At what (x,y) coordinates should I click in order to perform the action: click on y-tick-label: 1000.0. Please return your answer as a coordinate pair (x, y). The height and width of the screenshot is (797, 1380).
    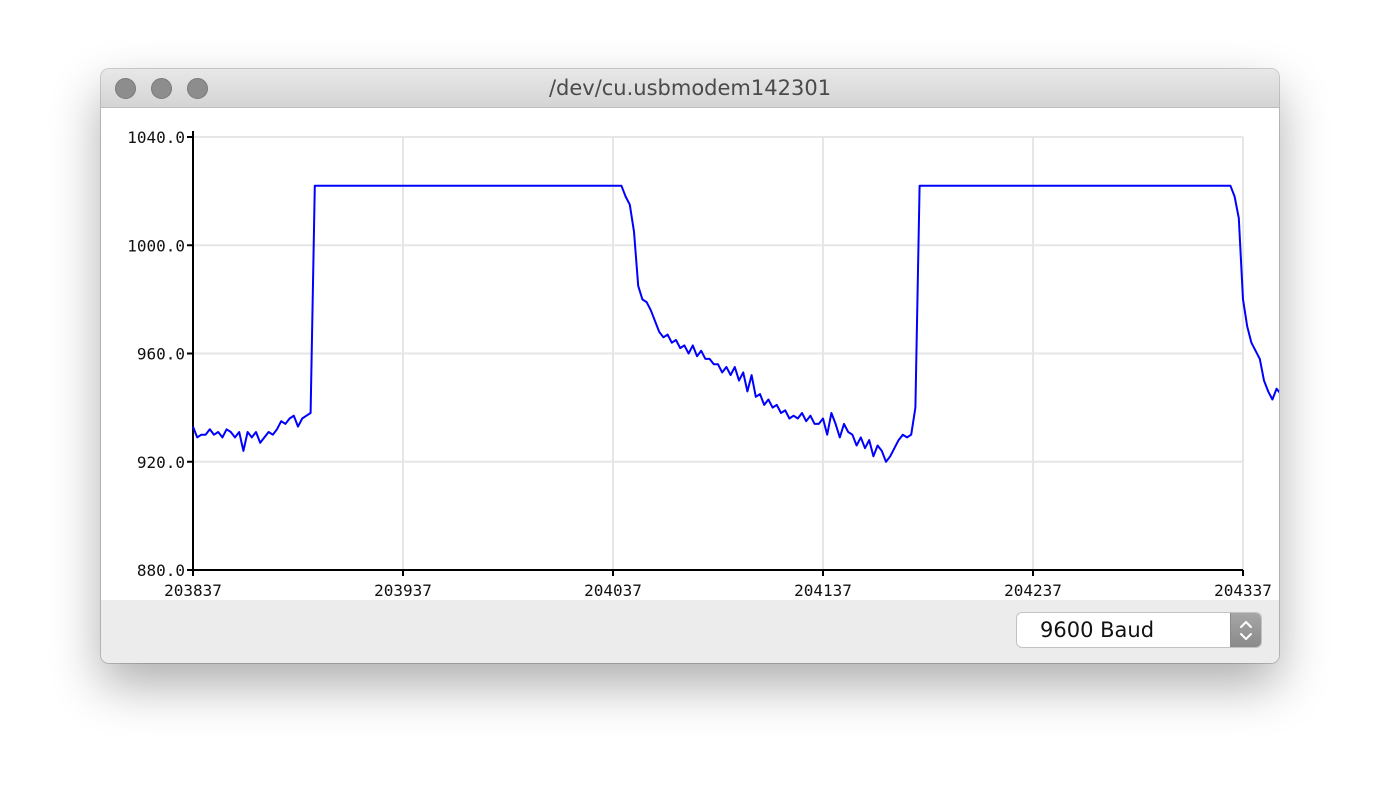
    Looking at the image, I should click on (156, 245).